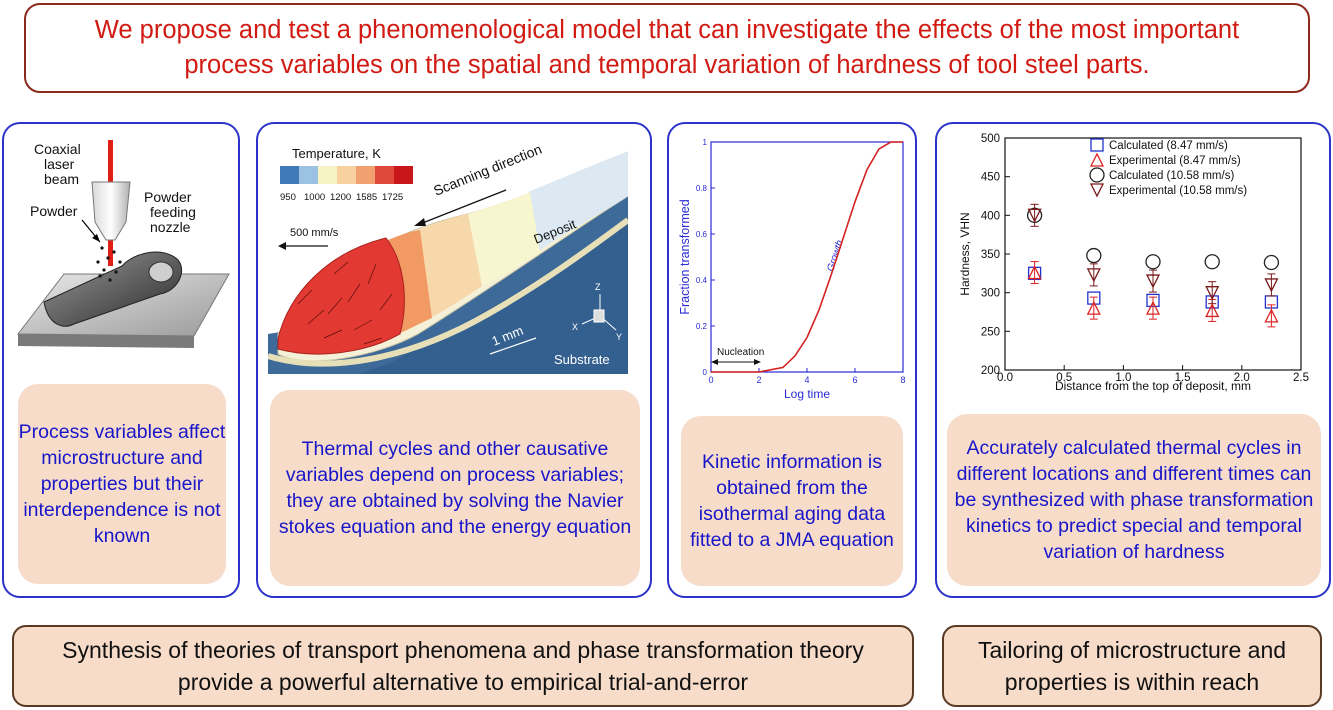  Describe the element at coordinates (168, 197) in the screenshot. I see `label-powder-feeding: Powder` at that location.